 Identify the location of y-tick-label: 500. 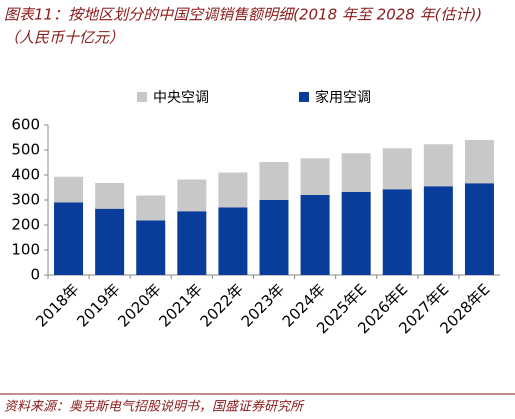
(25, 150).